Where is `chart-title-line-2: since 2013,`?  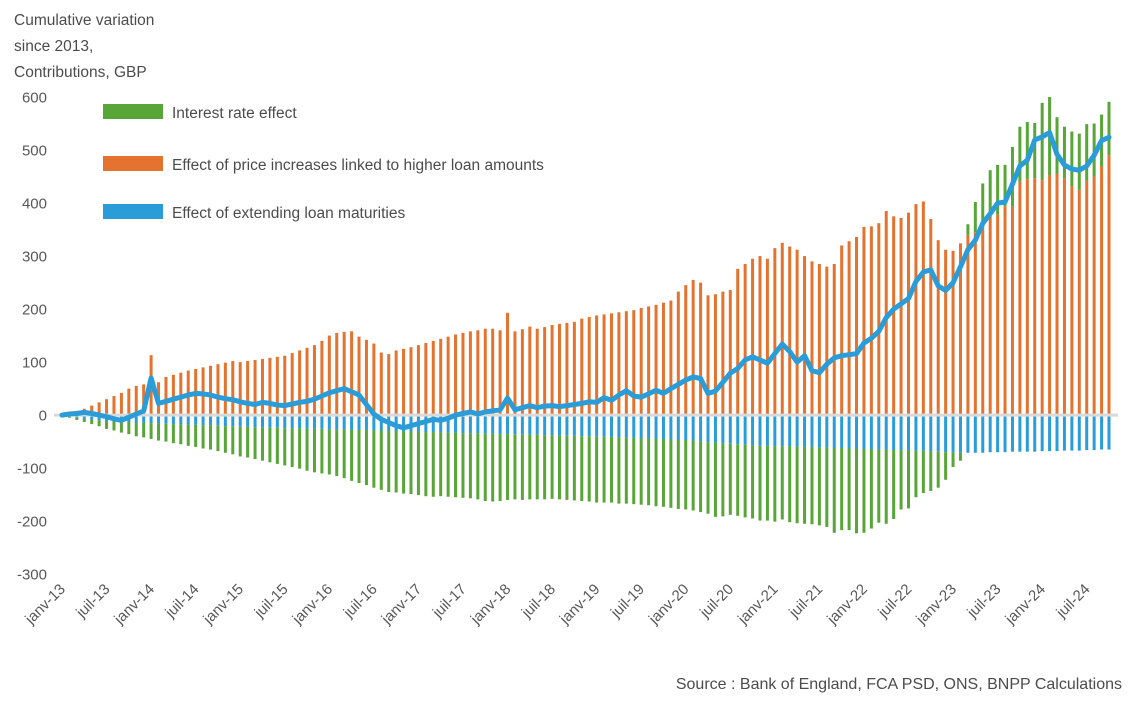 chart-title-line-2: since 2013, is located at coordinates (54, 46).